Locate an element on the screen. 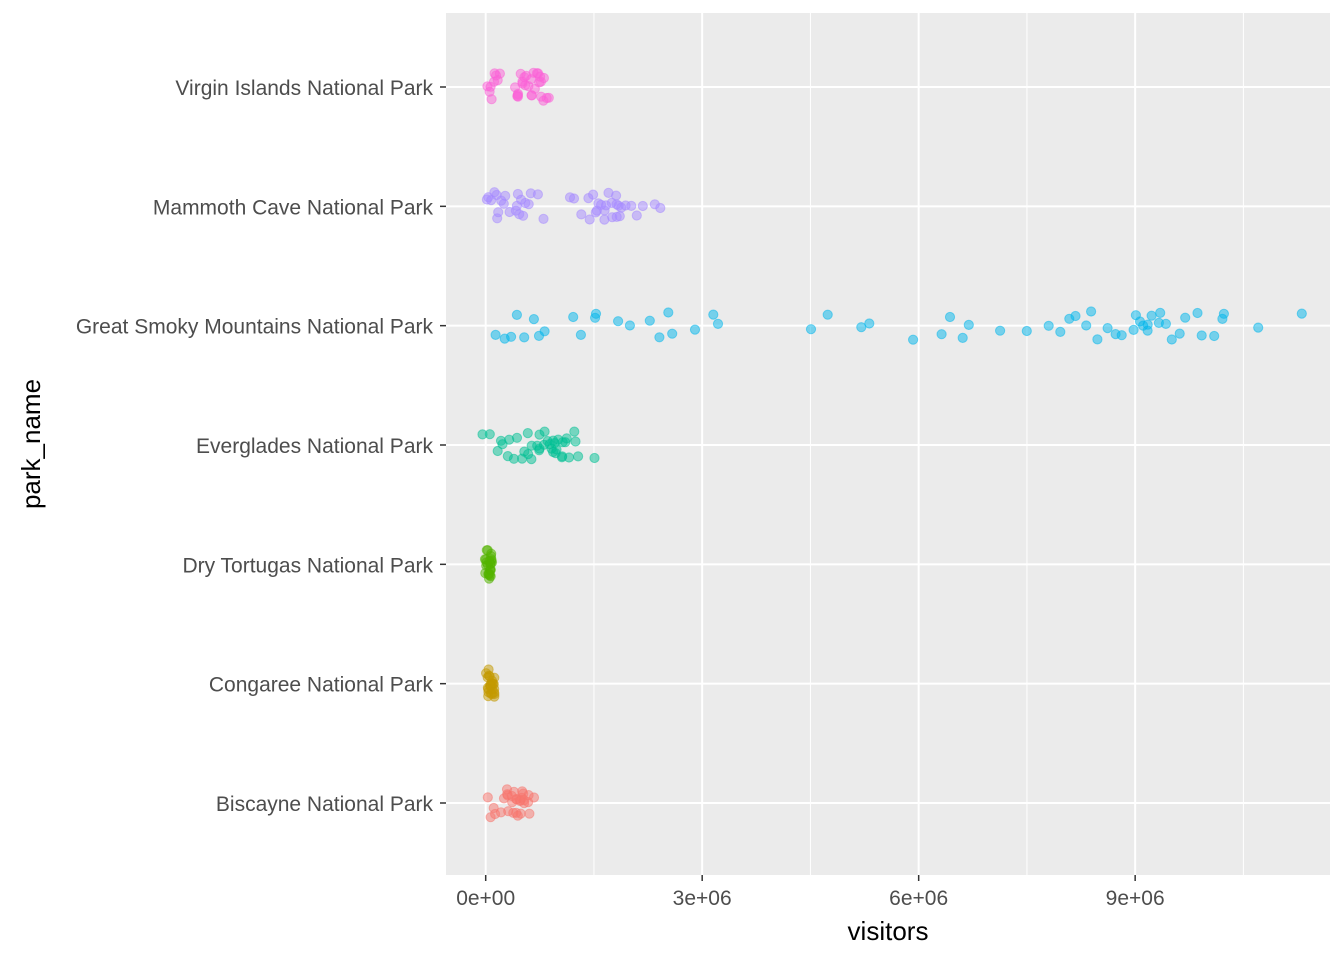 The width and height of the screenshot is (1344, 960). x-tick-label: 6e+06 is located at coordinates (918, 898).